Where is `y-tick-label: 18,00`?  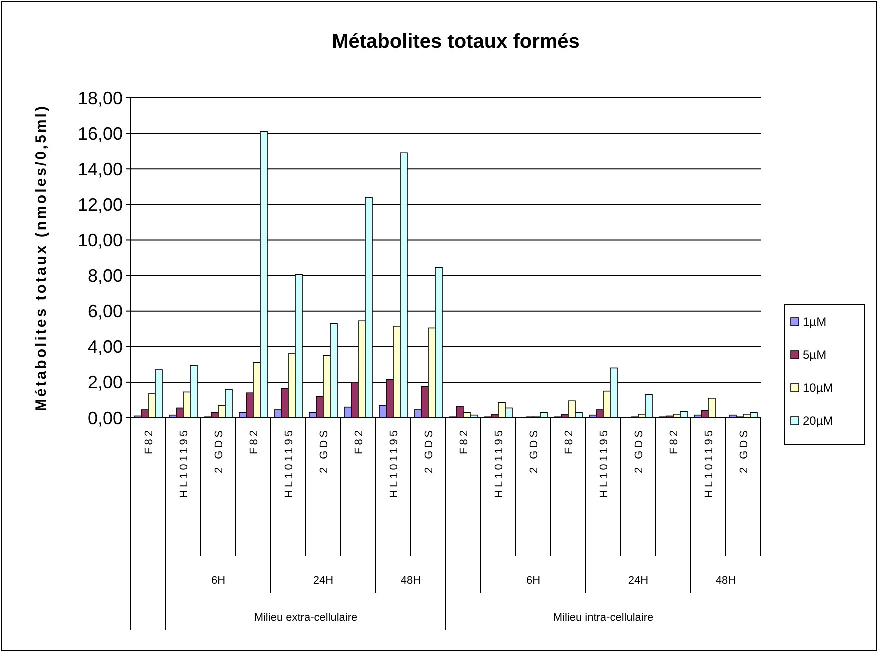
y-tick-label: 18,00 is located at coordinates (100, 98).